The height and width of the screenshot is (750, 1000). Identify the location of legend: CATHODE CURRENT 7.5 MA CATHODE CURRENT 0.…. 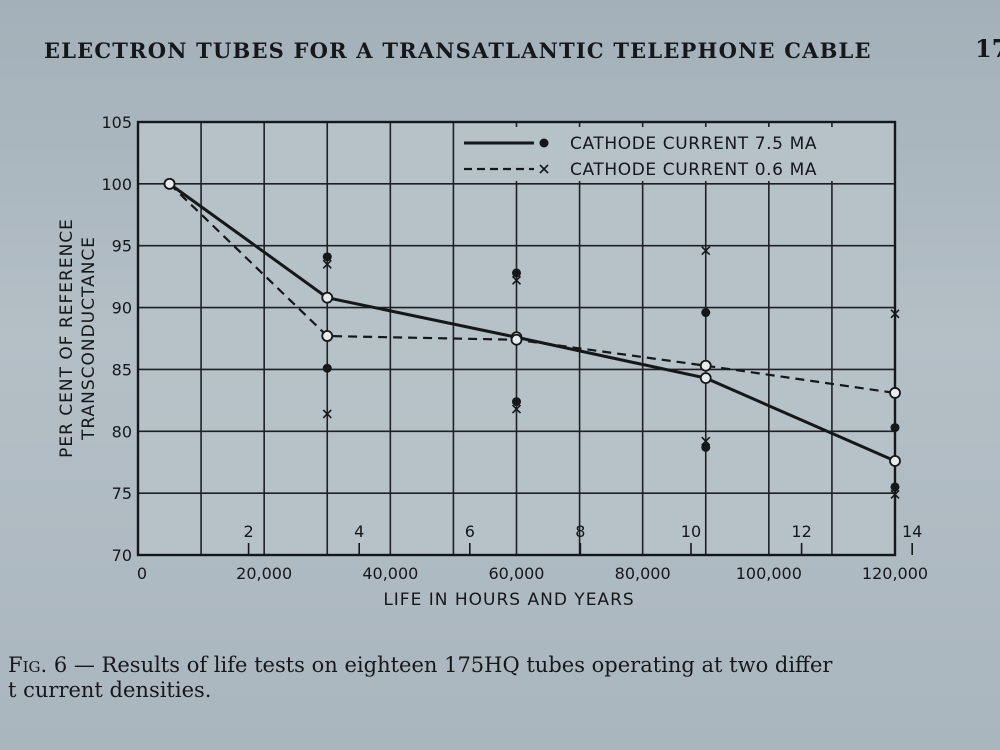
(670, 154).